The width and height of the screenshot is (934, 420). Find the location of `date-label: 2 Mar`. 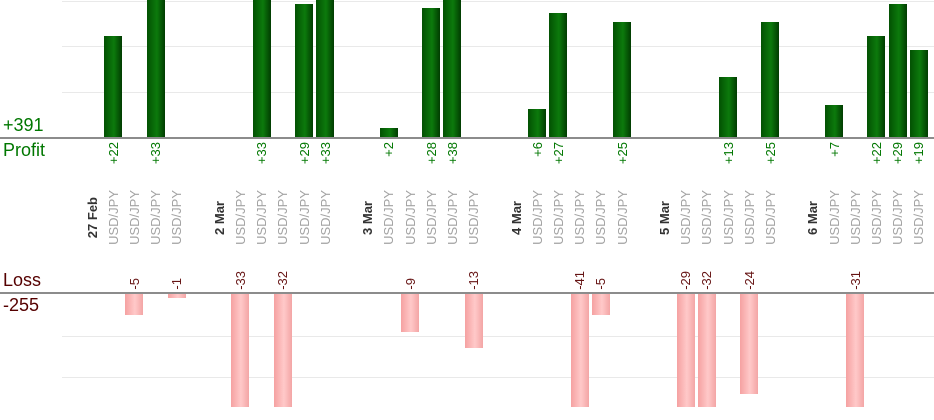

date-label: 2 Mar is located at coordinates (219, 217).